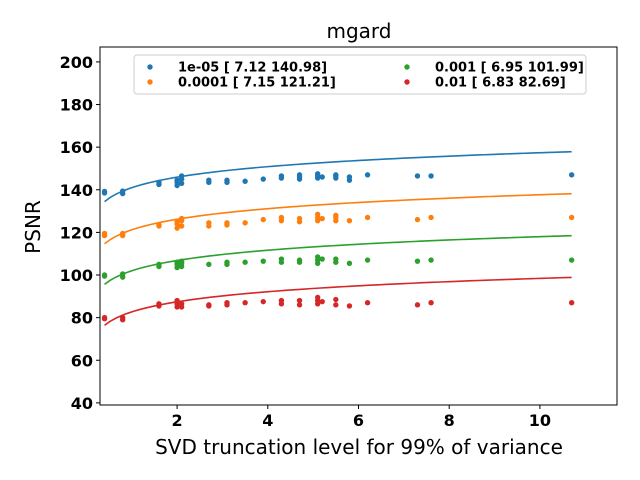 This screenshot has width=640, height=480. I want to click on y-tick-label-40: 40, so click(82, 403).